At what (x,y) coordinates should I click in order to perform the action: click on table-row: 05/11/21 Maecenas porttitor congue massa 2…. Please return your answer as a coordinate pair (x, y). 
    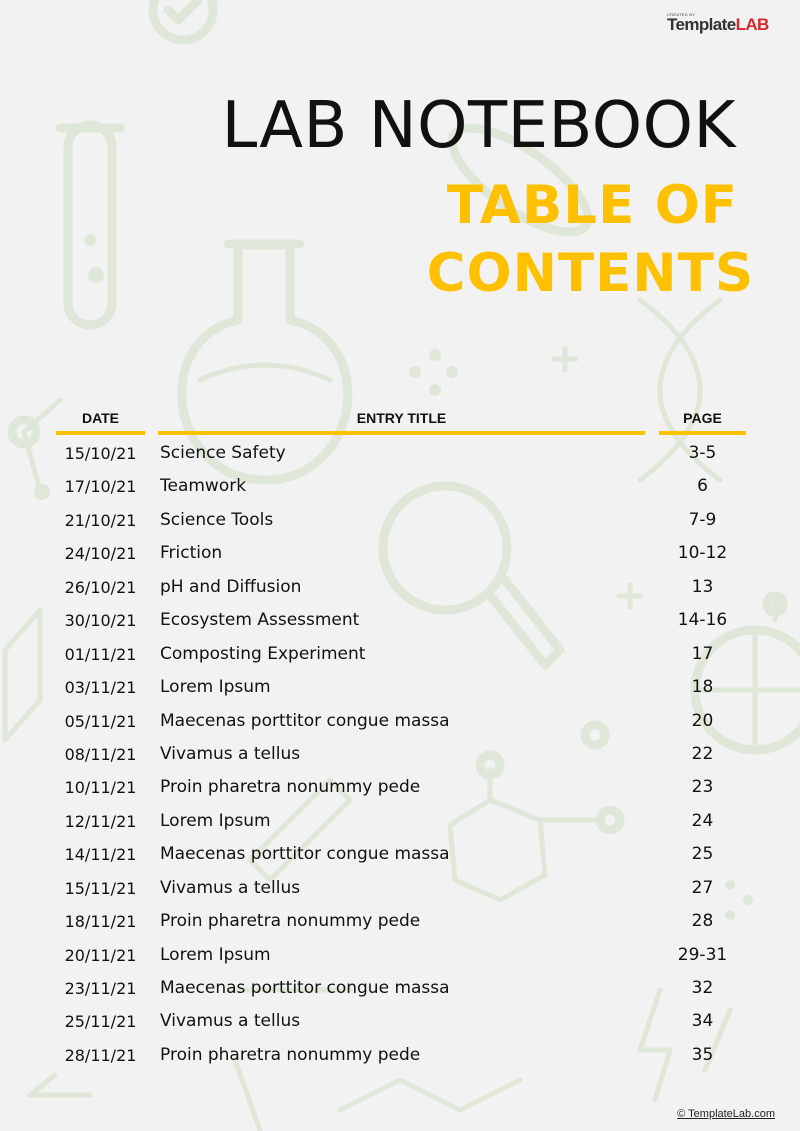
    Looking at the image, I should click on (401, 721).